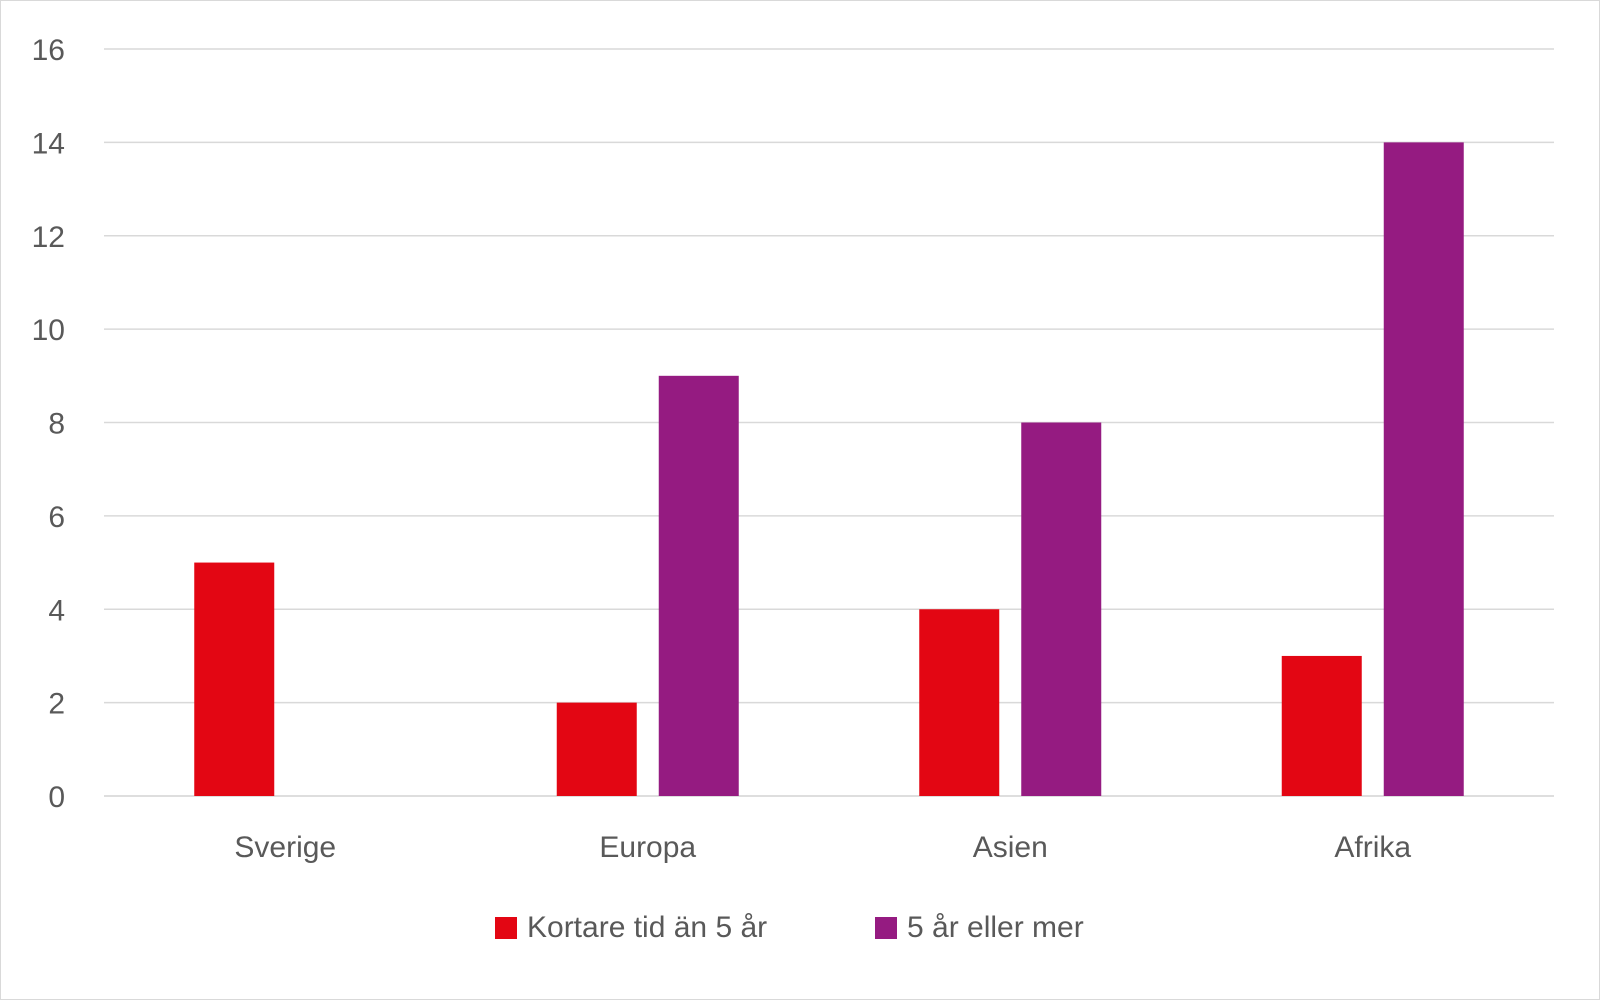  What do you see at coordinates (56, 424) in the screenshot?
I see `y-tick-label-8: 8` at bounding box center [56, 424].